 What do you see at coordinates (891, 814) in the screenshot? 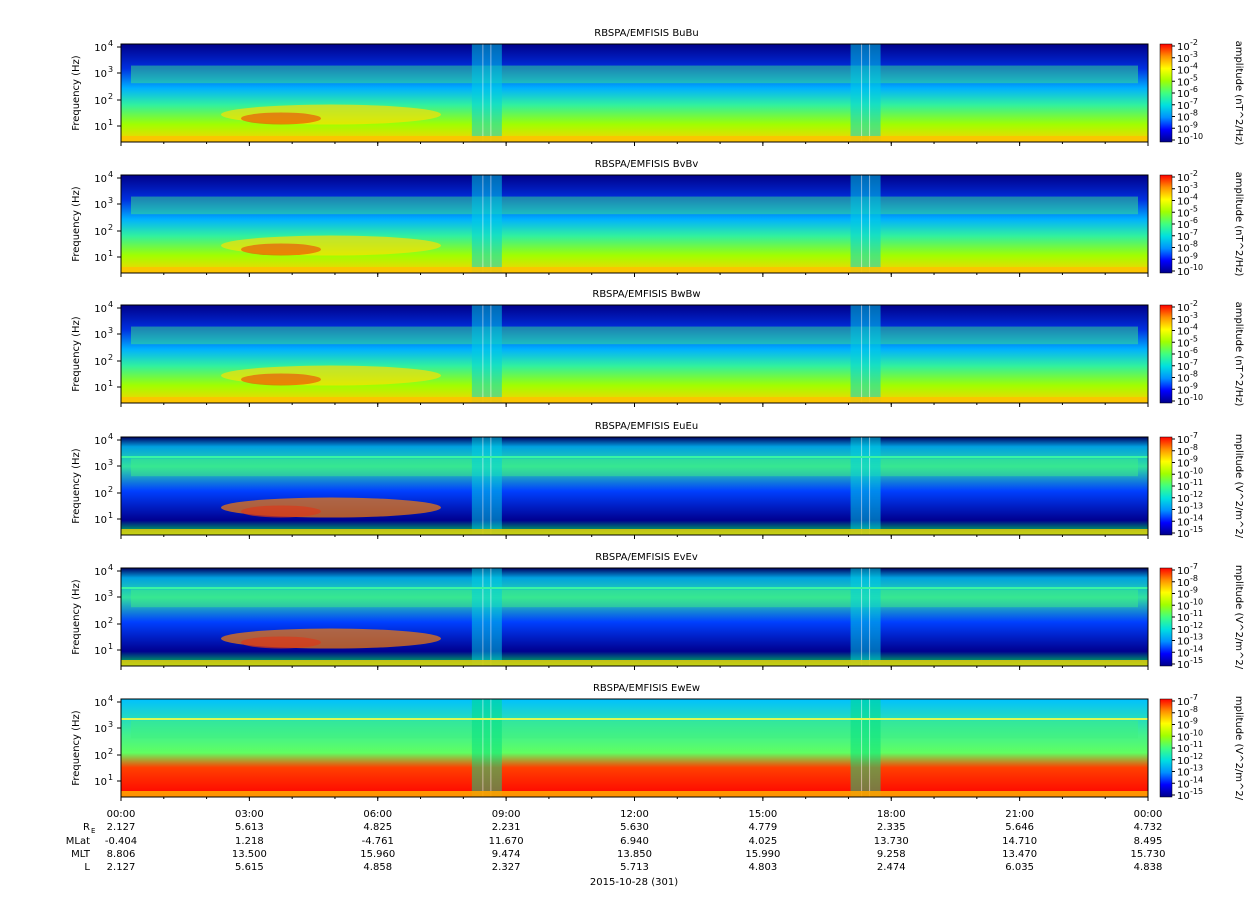
I see `x-tick-label: 18:00` at bounding box center [891, 814].